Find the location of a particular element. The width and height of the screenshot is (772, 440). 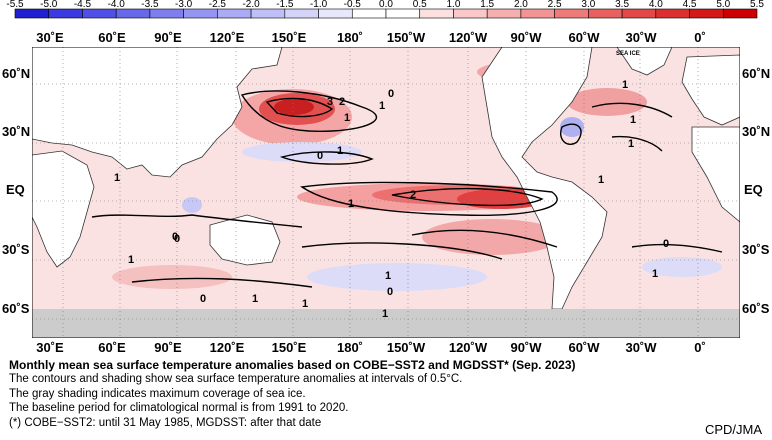

land-australia is located at coordinates (245, 240).